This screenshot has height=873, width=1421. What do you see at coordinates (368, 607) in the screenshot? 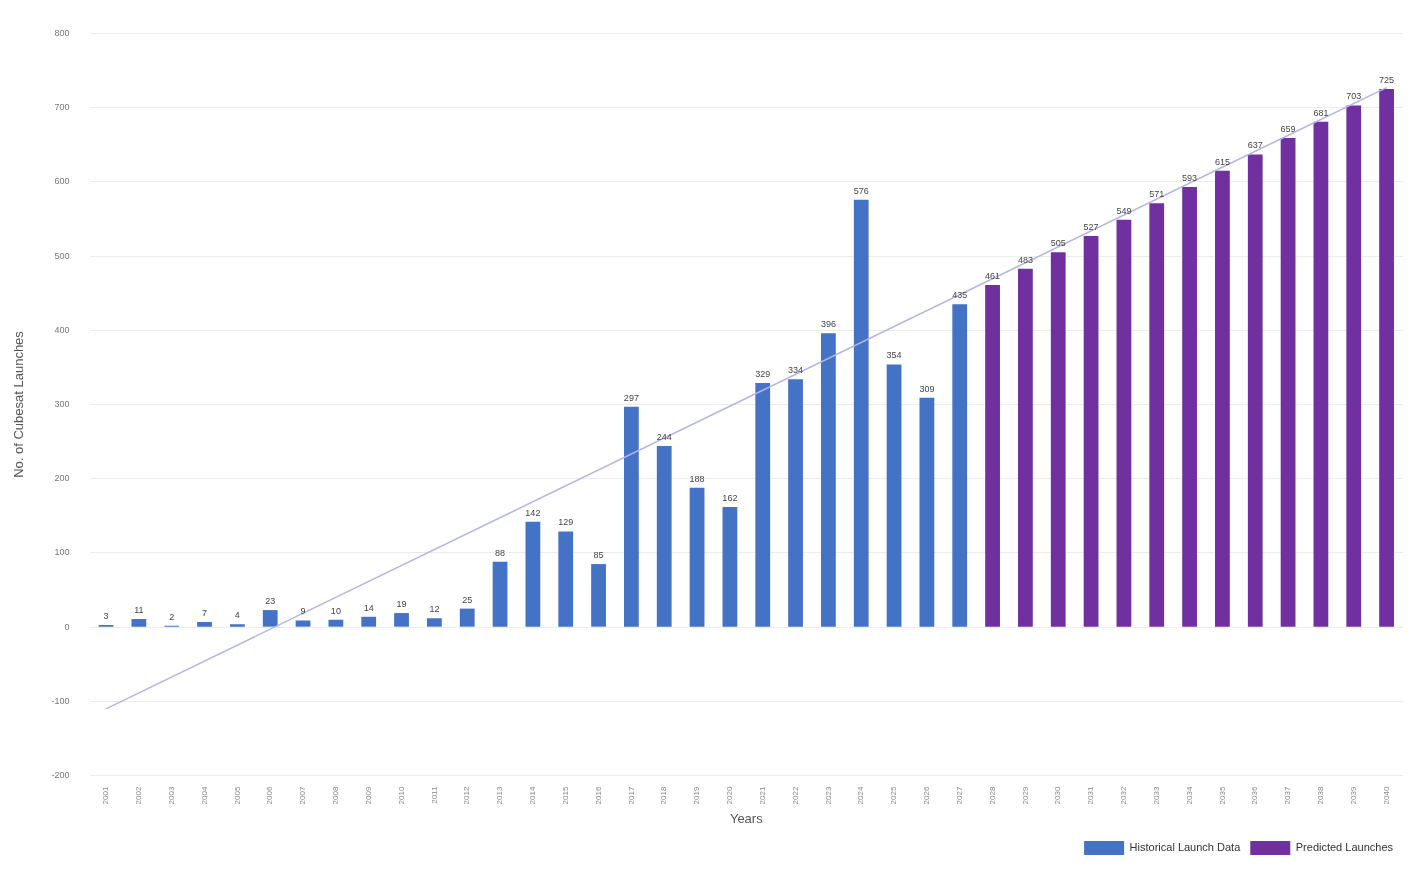
I see `data-label: 14` at bounding box center [368, 607].